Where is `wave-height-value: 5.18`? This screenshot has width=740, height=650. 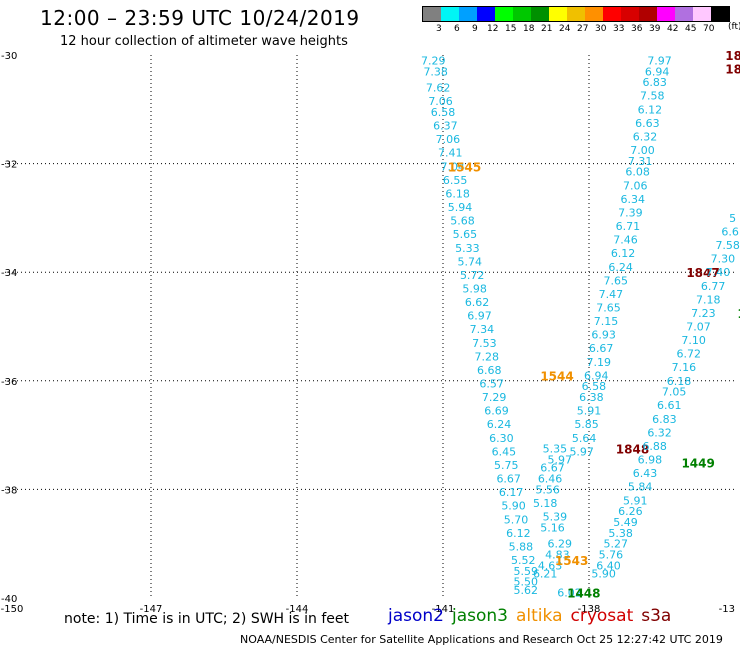 wave-height-value: 5.18 is located at coordinates (545, 503).